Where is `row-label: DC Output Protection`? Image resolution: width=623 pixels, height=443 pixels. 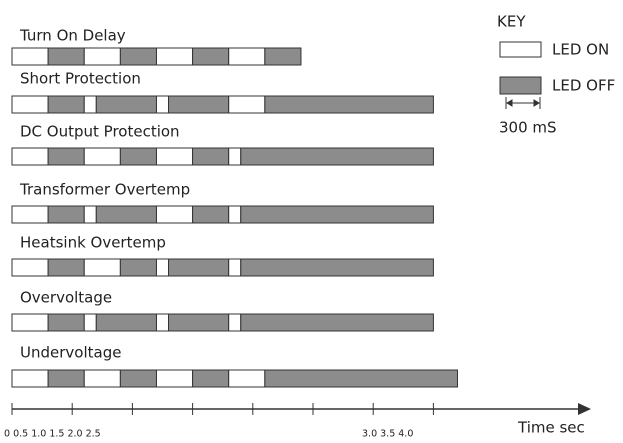
row-label: DC Output Protection is located at coordinates (100, 132).